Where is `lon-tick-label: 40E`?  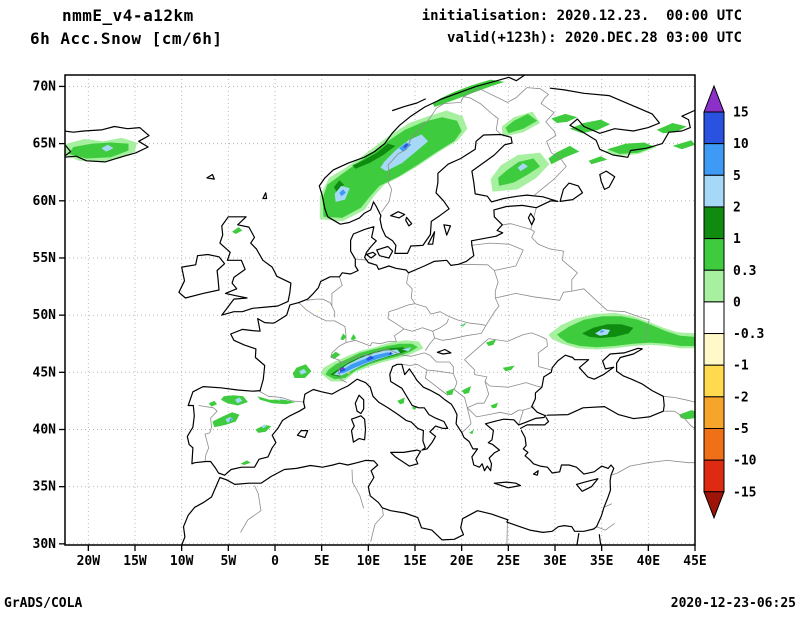
lon-tick-label: 40E is located at coordinates (648, 561).